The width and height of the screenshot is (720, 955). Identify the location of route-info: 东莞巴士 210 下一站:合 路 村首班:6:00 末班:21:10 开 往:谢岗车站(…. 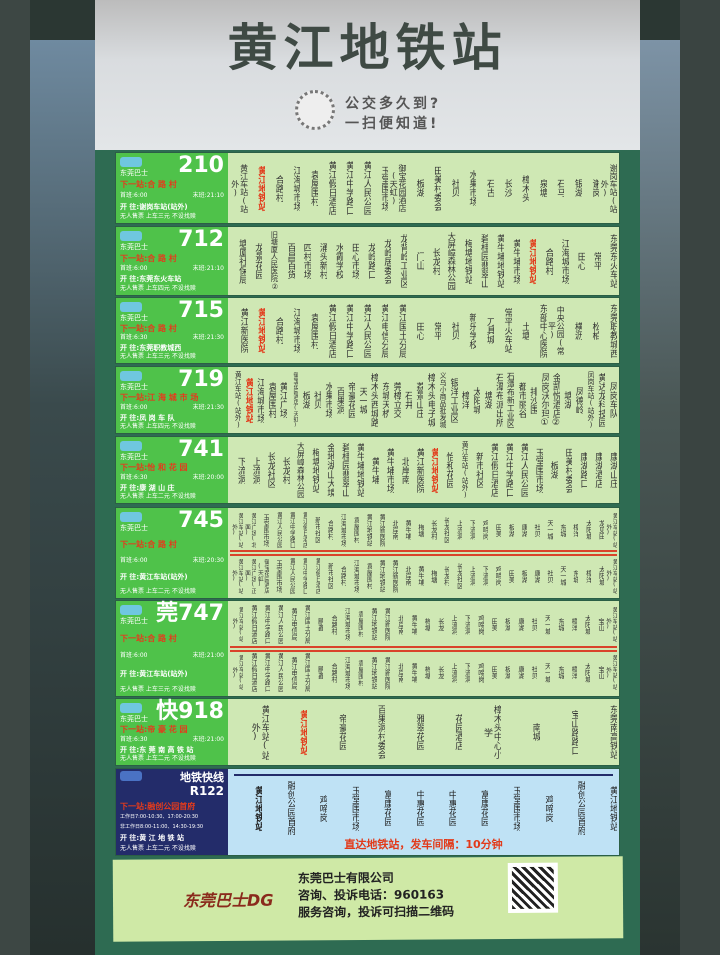
(172, 188).